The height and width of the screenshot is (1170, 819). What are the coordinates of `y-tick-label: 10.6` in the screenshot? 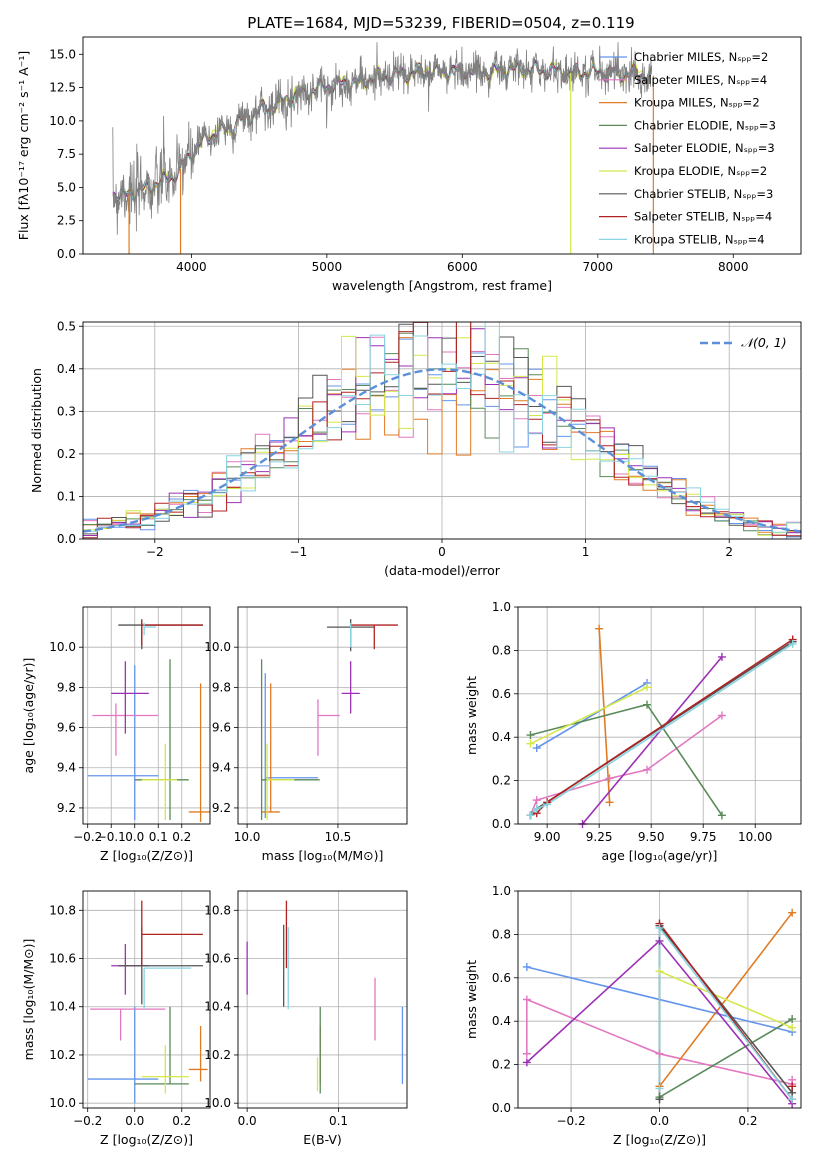 It's located at (62, 959).